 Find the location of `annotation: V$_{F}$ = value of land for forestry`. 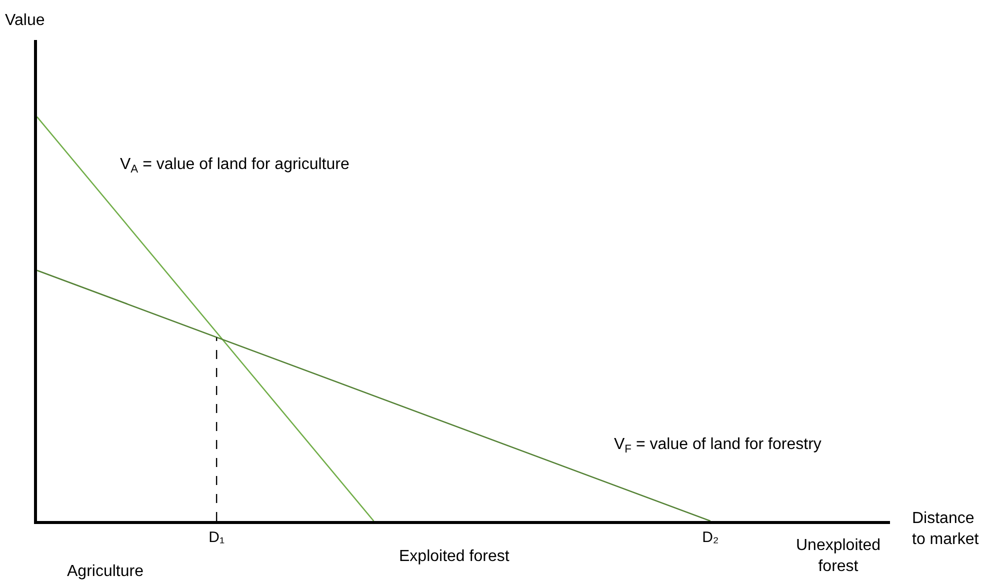

annotation: V$_{F}$ = value of land for forestry is located at coordinates (718, 446).